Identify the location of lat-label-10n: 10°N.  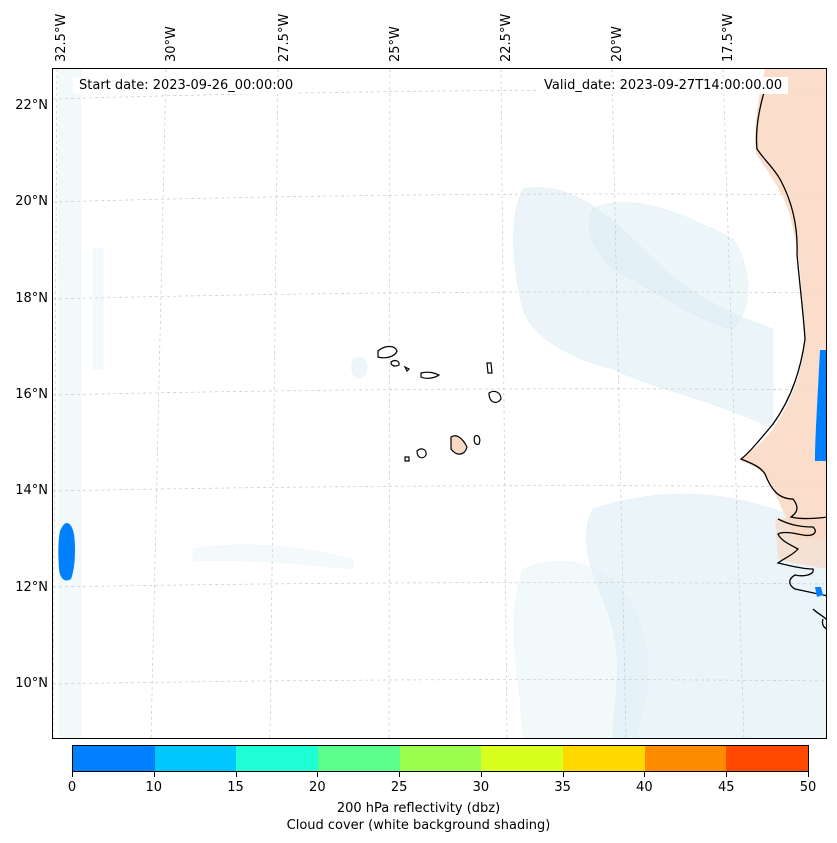
(31, 683).